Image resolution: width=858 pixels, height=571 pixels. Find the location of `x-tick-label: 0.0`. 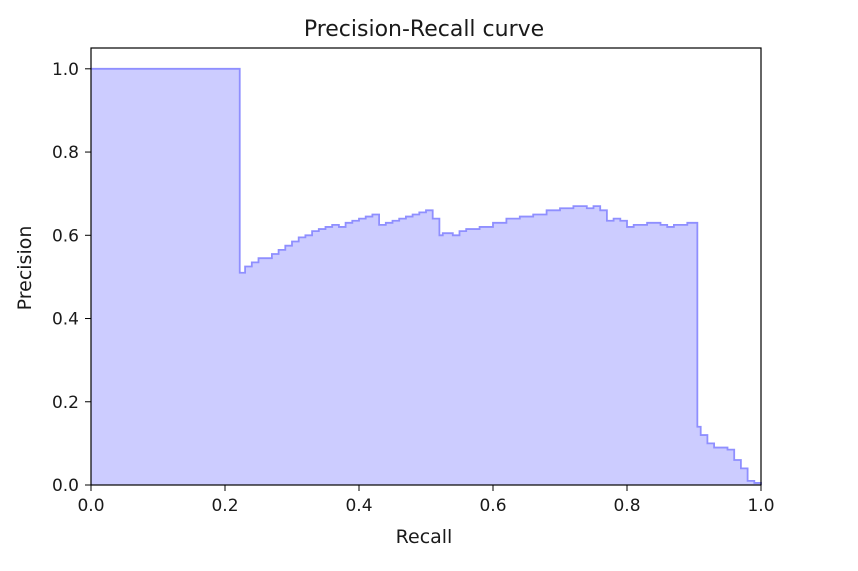

x-tick-label: 0.0 is located at coordinates (90, 506).